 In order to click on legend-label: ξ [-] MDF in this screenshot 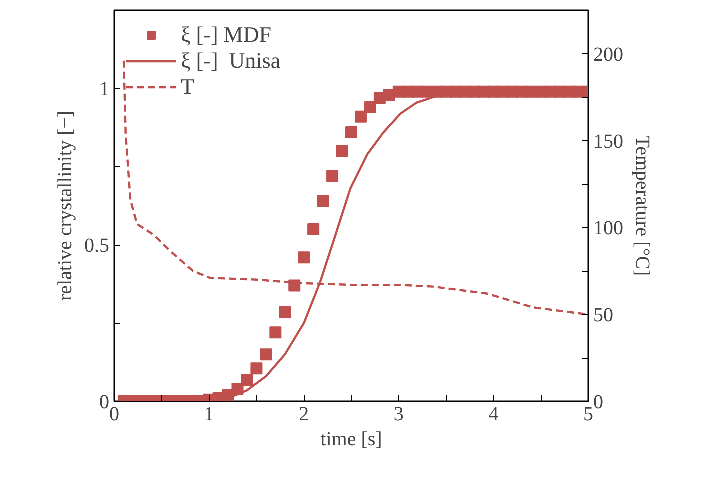, I will do `click(226, 35)`.